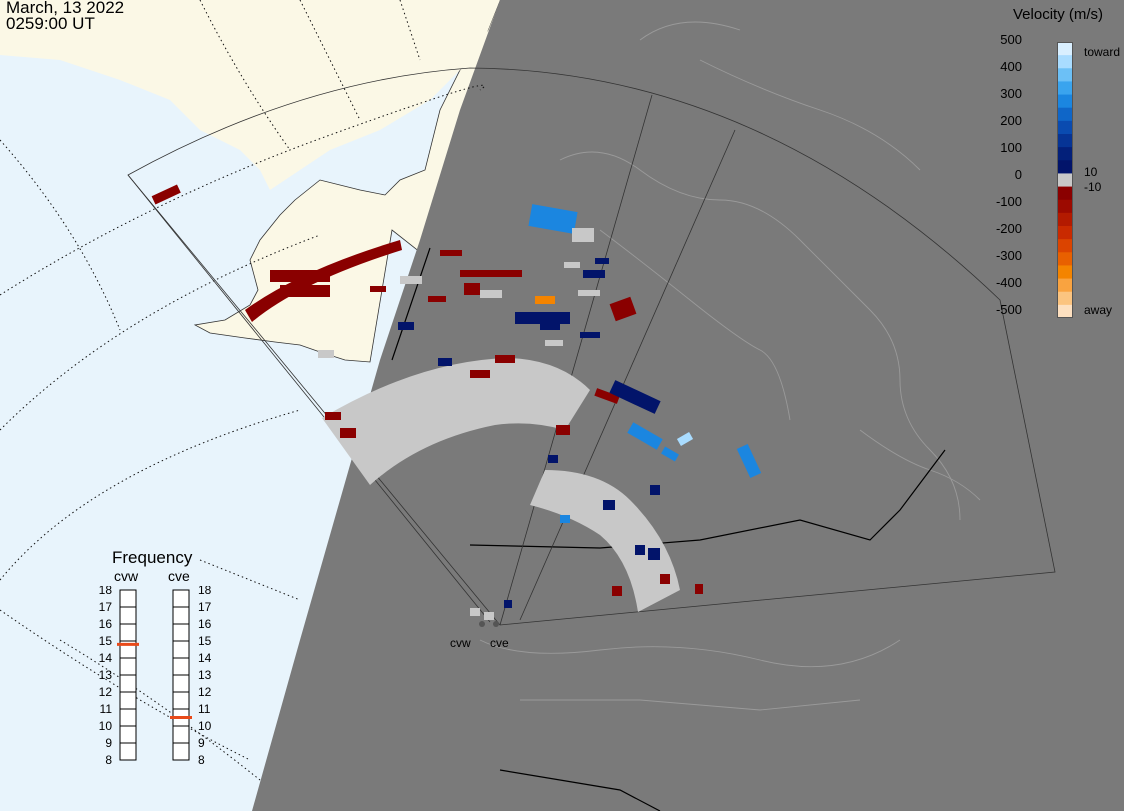 This screenshot has width=1124, height=811. Describe the element at coordinates (496, 624) in the screenshot. I see `radar-site-cve` at that location.